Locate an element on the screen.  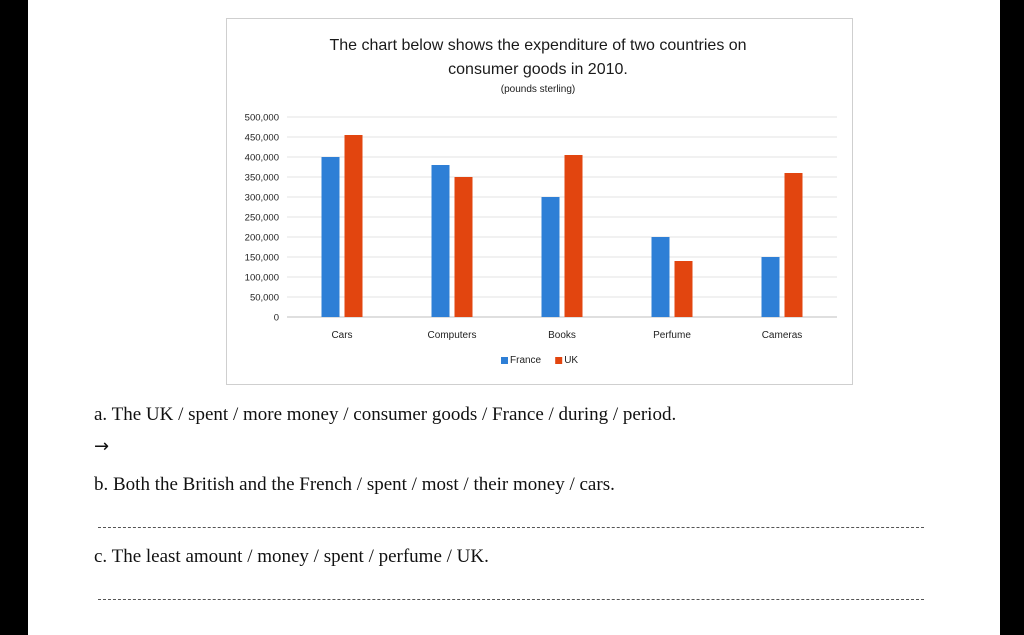
y-tick-label: 50,000 is located at coordinates (264, 298).